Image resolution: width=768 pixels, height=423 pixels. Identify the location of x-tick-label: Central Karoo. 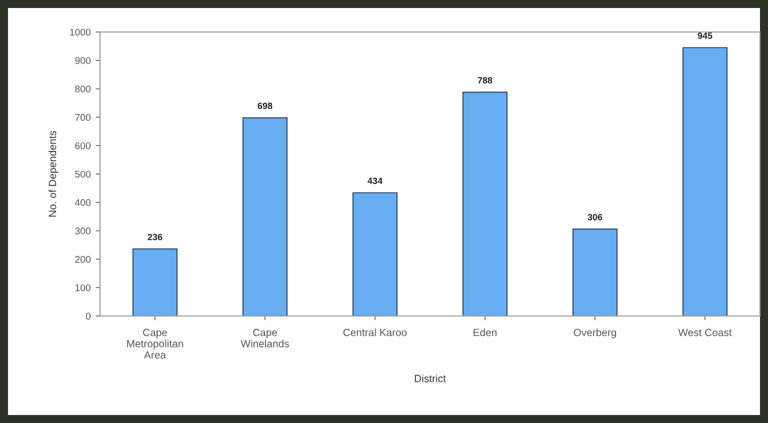
(375, 332).